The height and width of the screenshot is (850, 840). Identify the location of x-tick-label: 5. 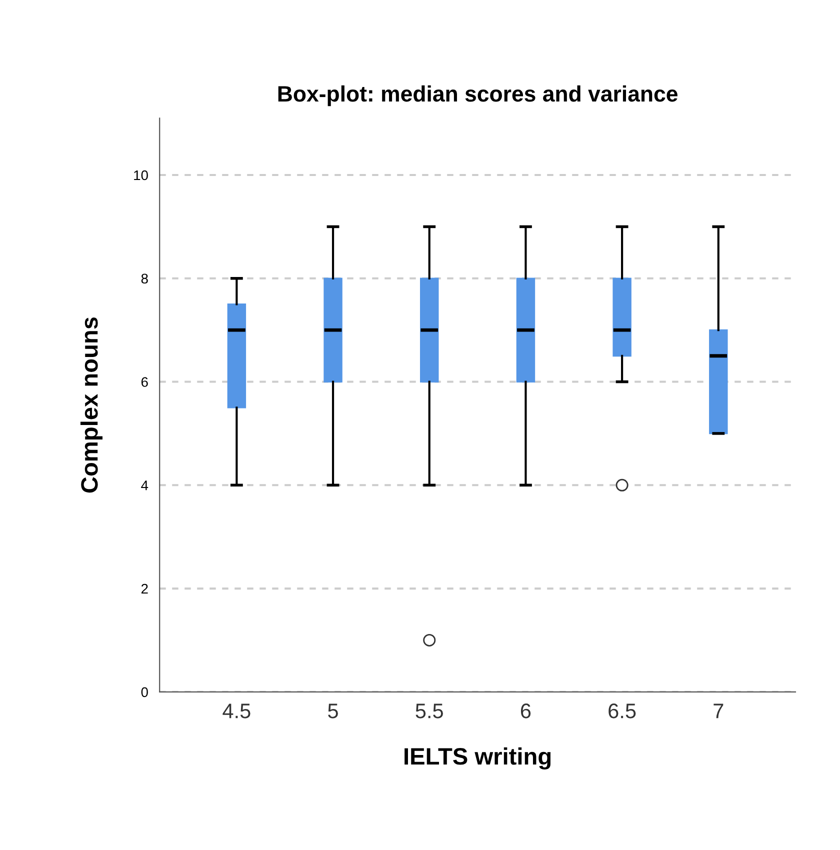
(333, 711).